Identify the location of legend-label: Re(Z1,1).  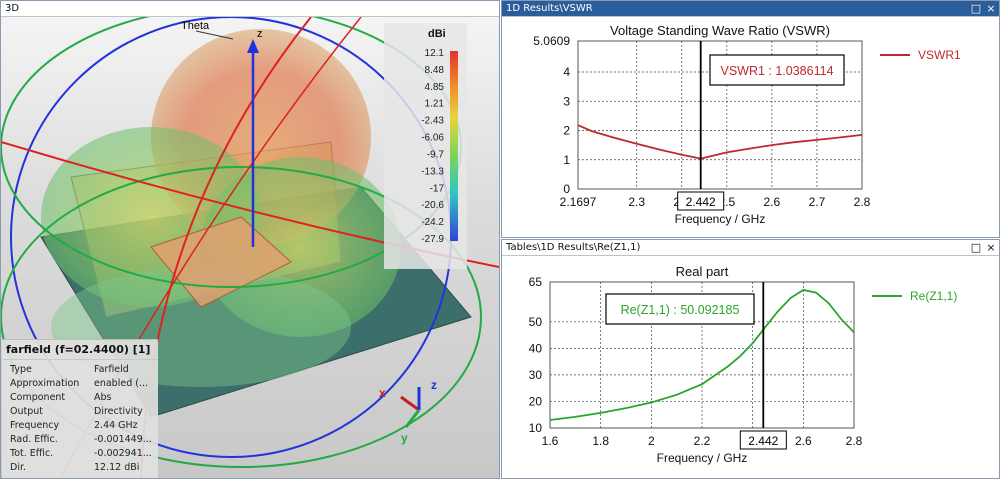
(933, 296).